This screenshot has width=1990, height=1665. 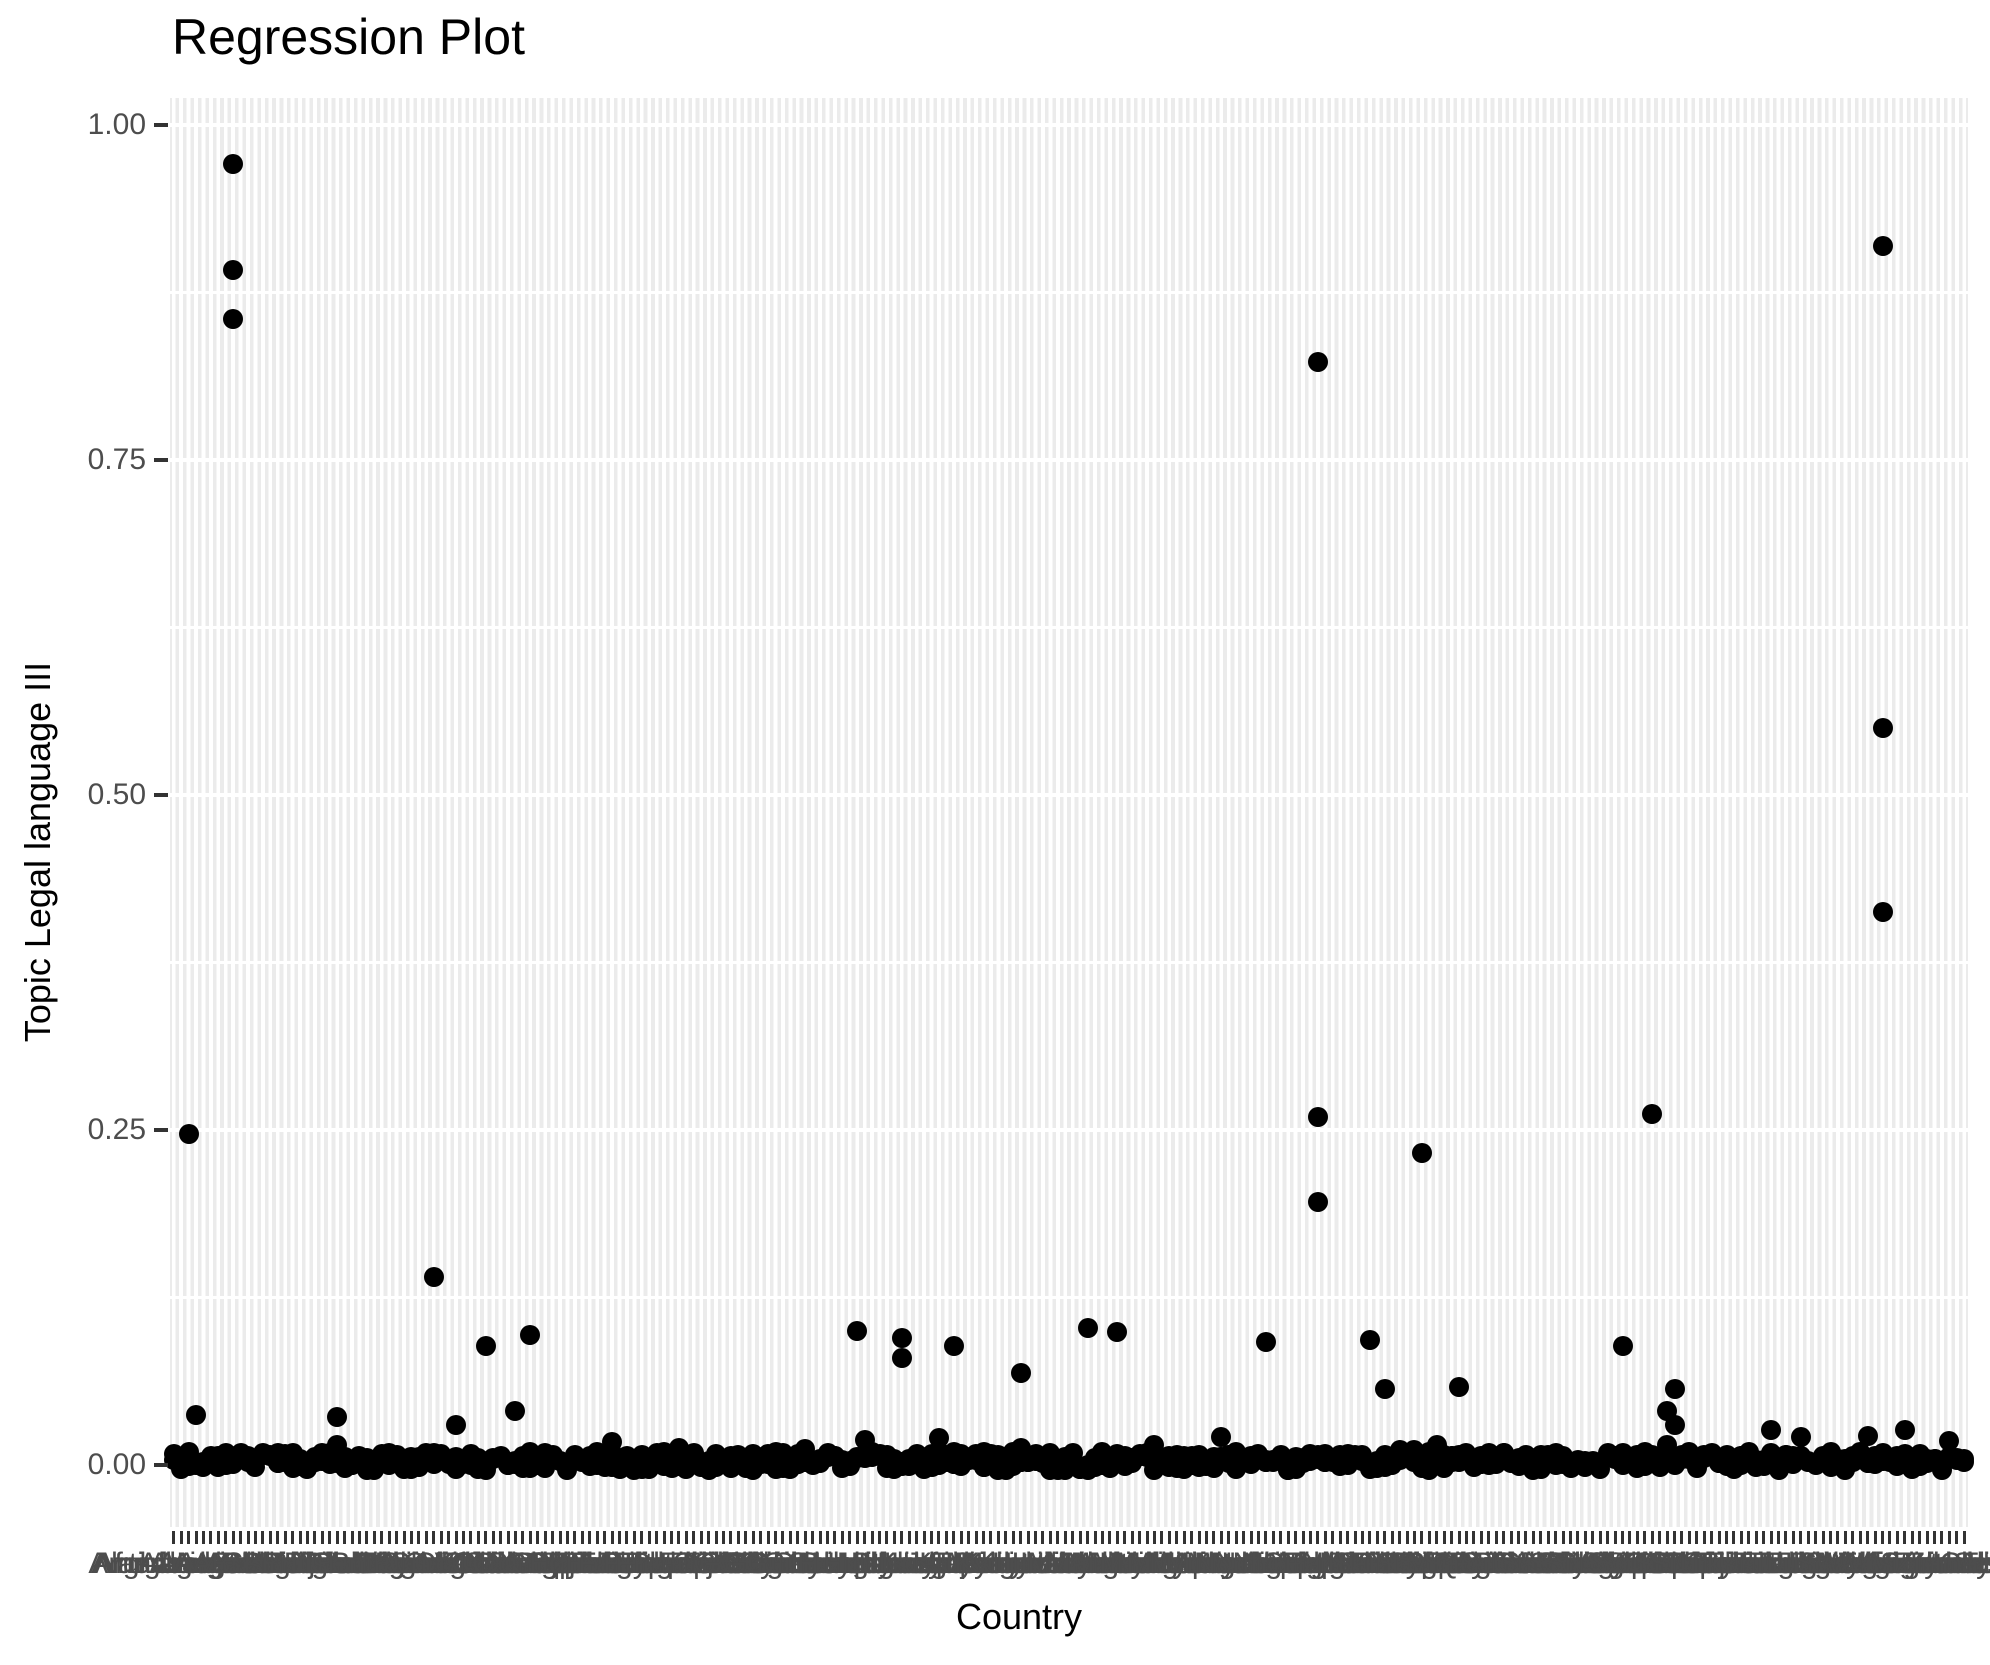 I want to click on x-axis-tick-label: Cayman Islands, so click(x=463, y=1563).